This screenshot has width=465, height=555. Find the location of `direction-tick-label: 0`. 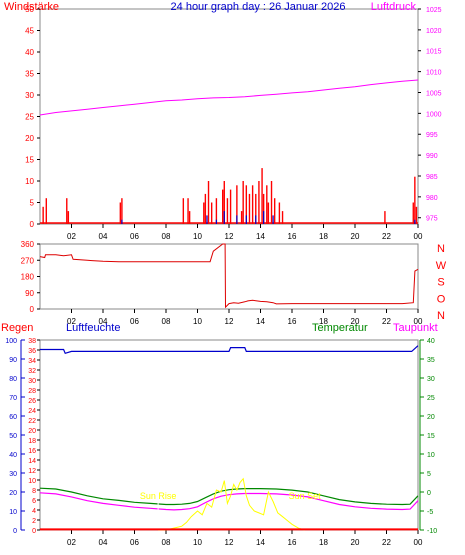

direction-tick-label: 0 is located at coordinates (32, 309).